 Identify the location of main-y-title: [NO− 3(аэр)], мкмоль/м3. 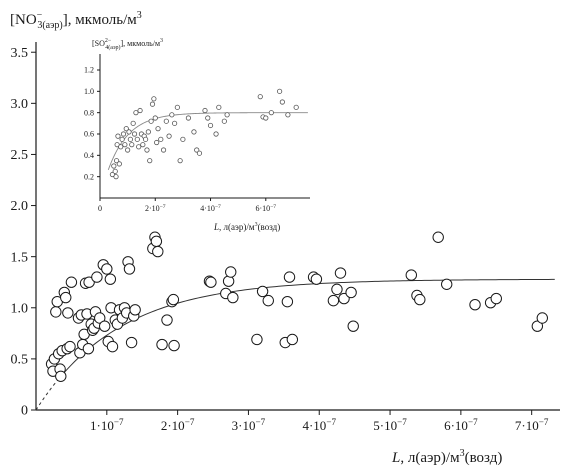
(76, 20).